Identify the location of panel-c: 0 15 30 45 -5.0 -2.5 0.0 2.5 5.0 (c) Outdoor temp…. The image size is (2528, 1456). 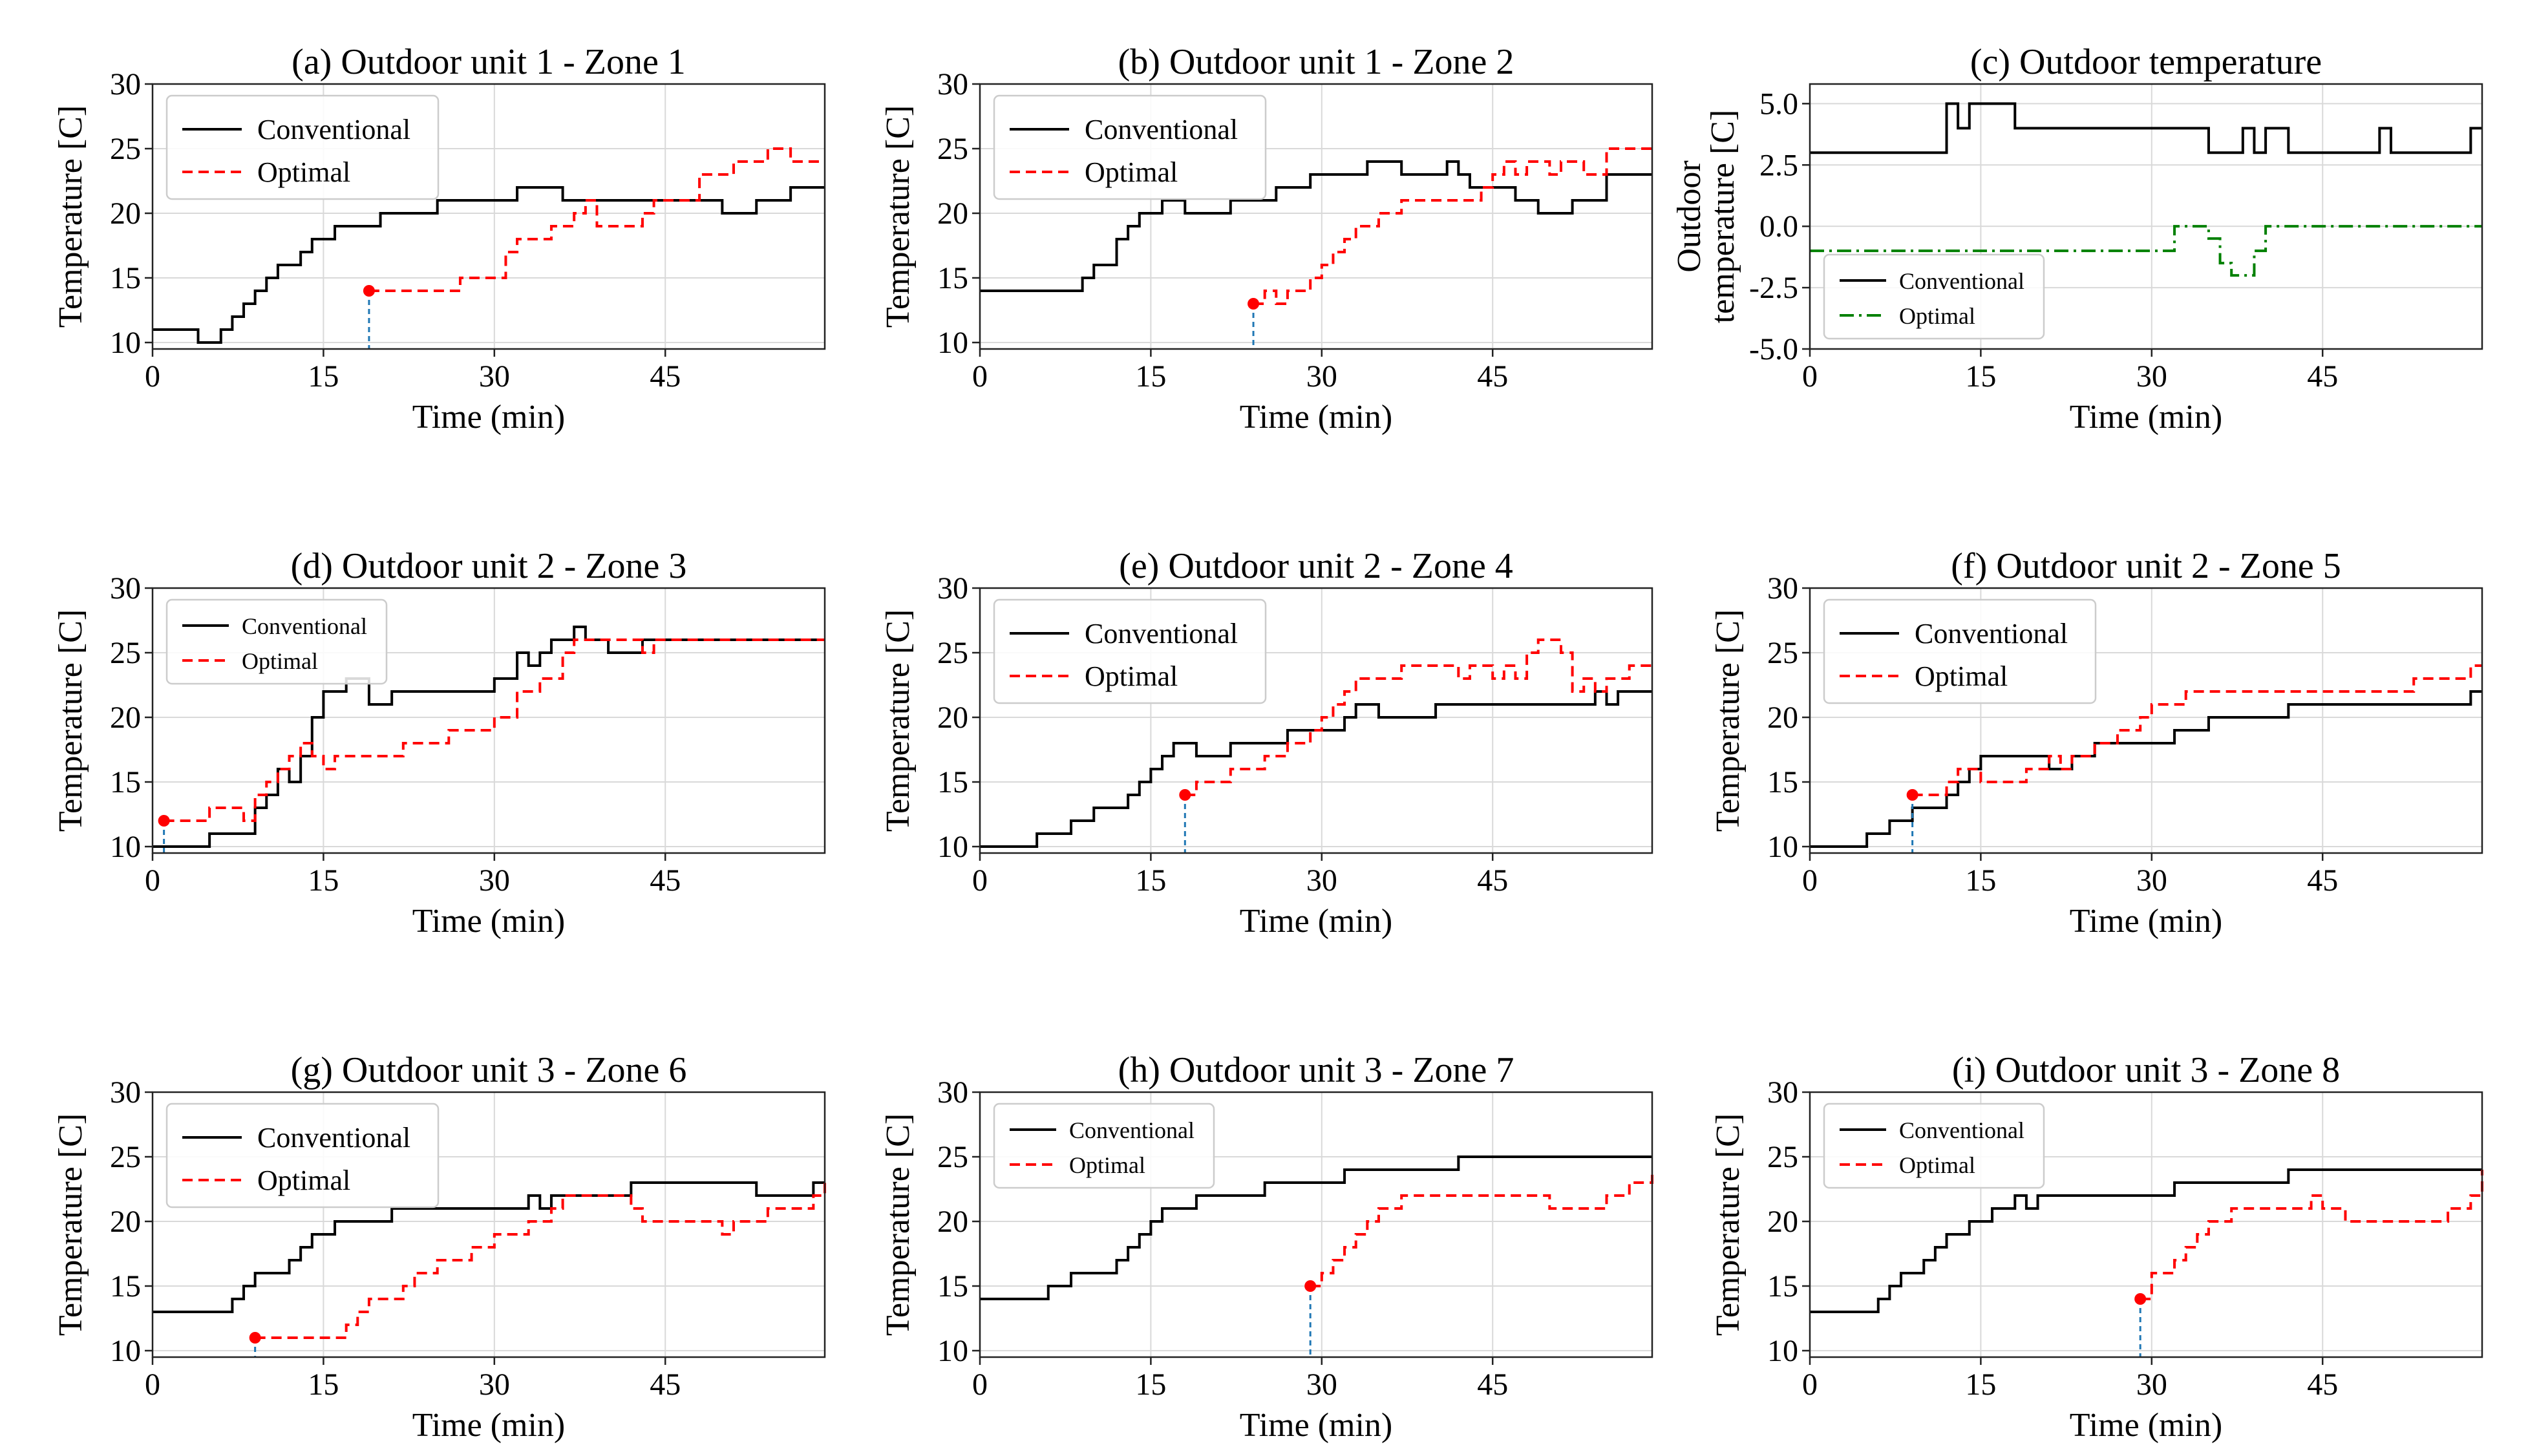
(2077, 239).